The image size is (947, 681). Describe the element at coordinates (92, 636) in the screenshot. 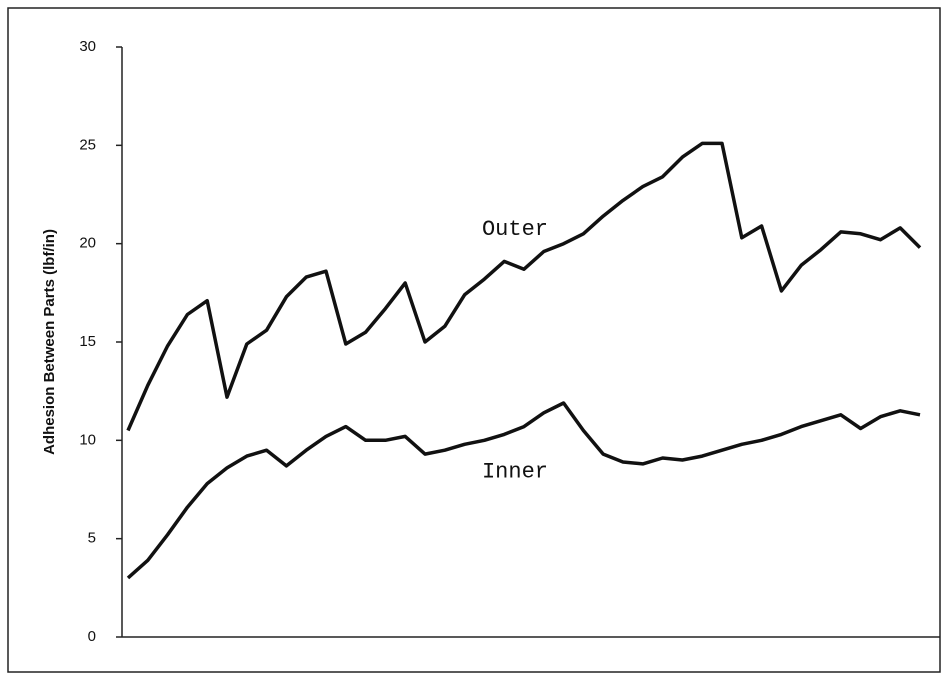

I see `y-tick-label: 0` at that location.